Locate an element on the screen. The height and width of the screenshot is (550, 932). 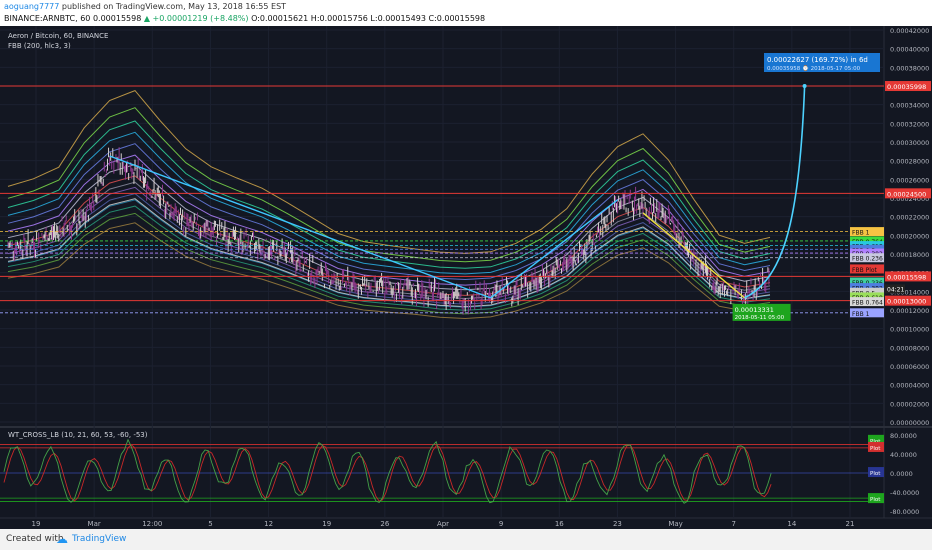
y-tick-label: 0.00040000 is located at coordinates (909, 50).